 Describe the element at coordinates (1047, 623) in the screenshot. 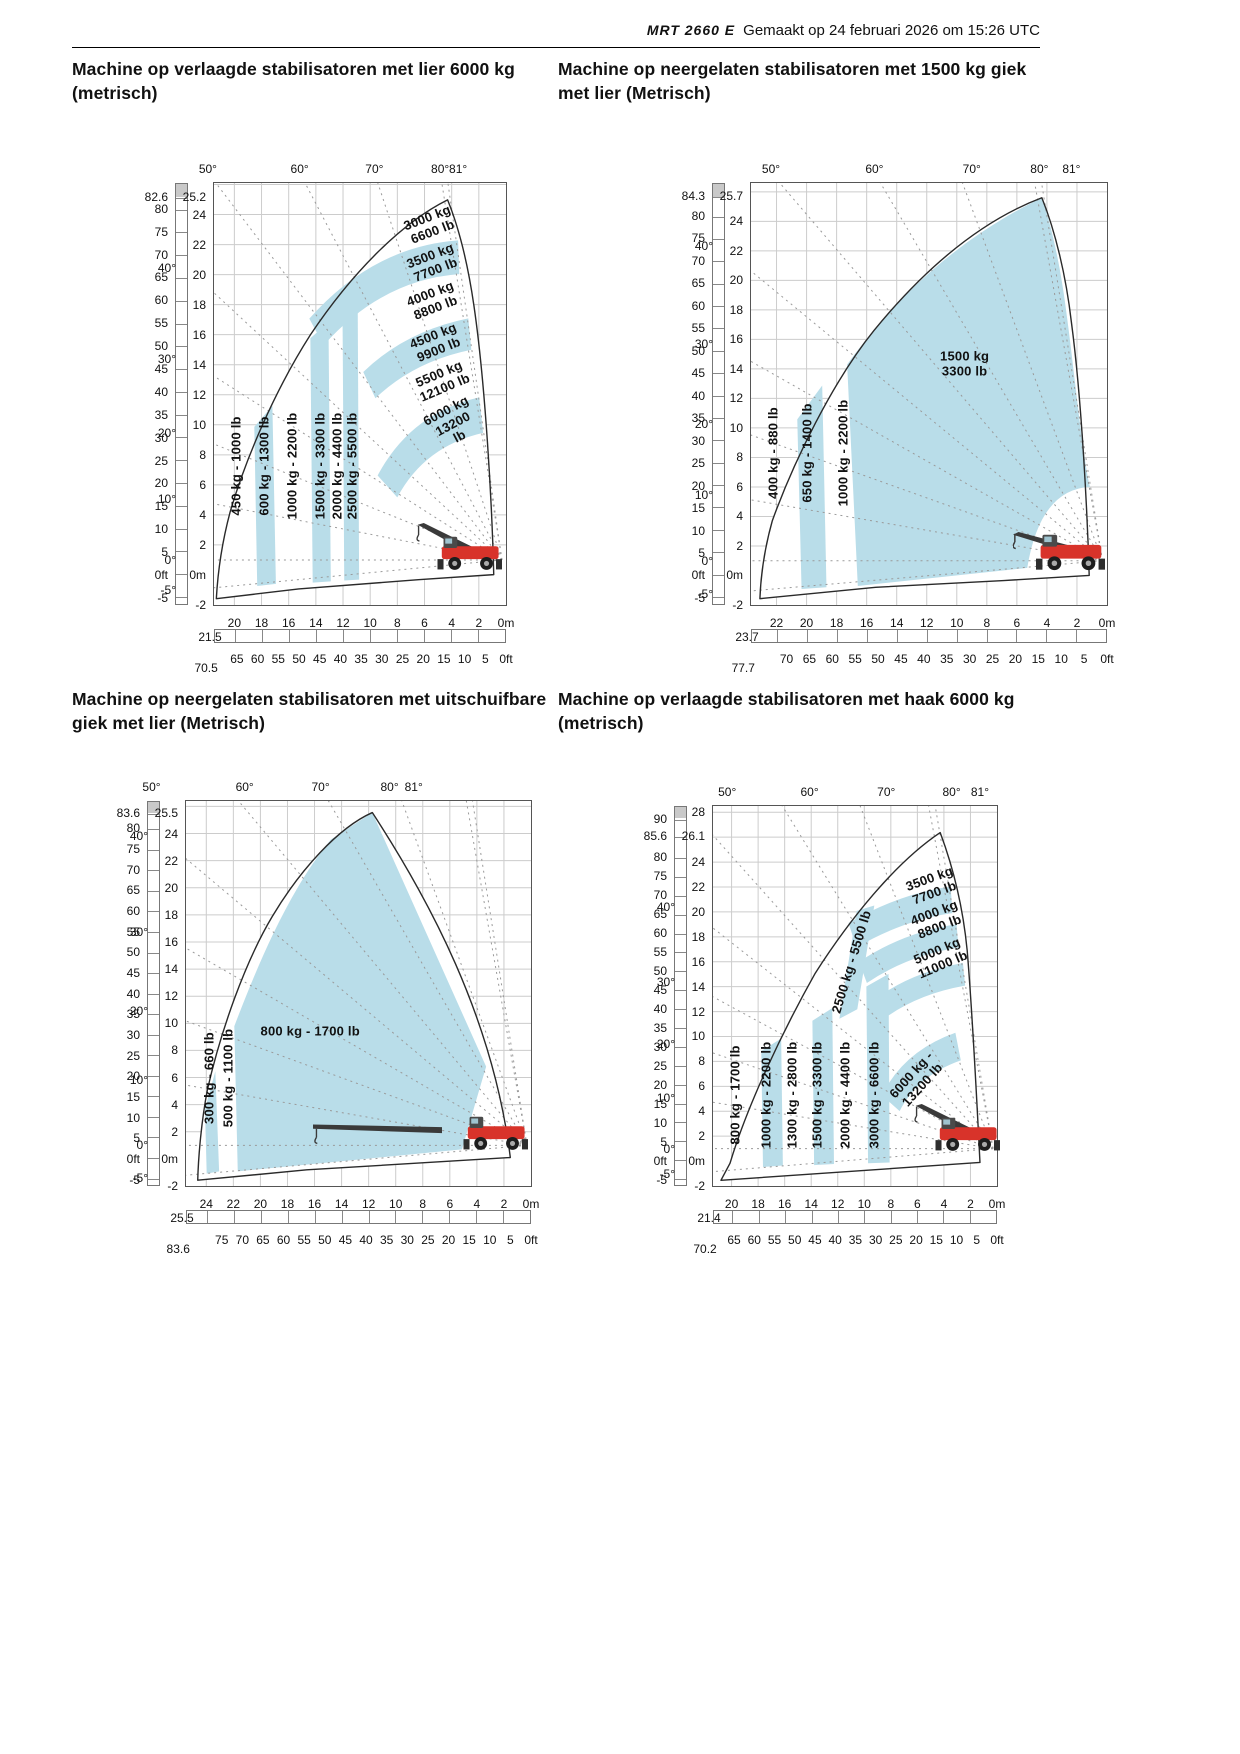

I see `x-axis-m-tick: 4` at that location.